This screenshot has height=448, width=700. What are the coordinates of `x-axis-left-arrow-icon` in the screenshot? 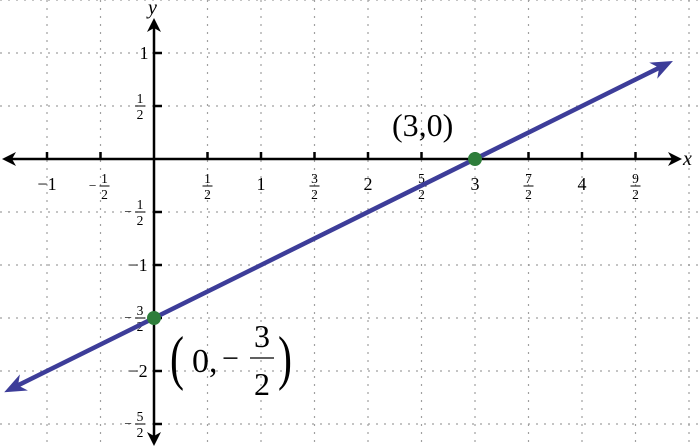 It's located at (9, 159).